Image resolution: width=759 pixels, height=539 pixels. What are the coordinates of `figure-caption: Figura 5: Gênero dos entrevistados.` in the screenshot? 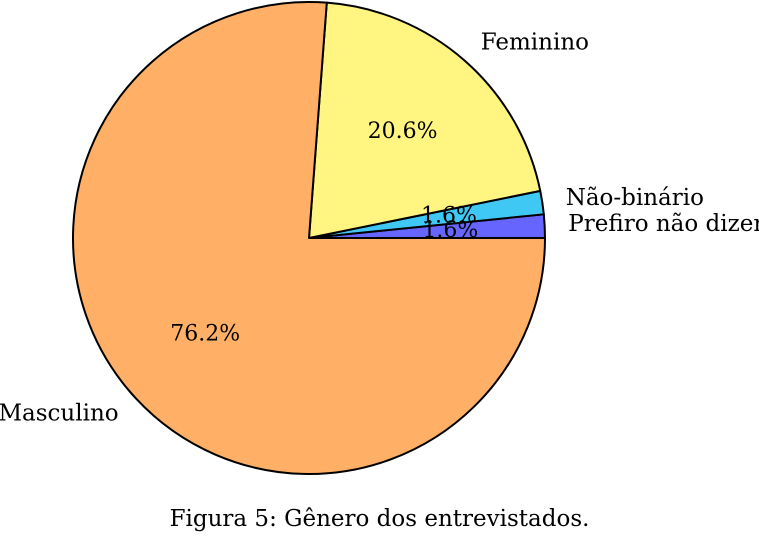 It's located at (379, 519).